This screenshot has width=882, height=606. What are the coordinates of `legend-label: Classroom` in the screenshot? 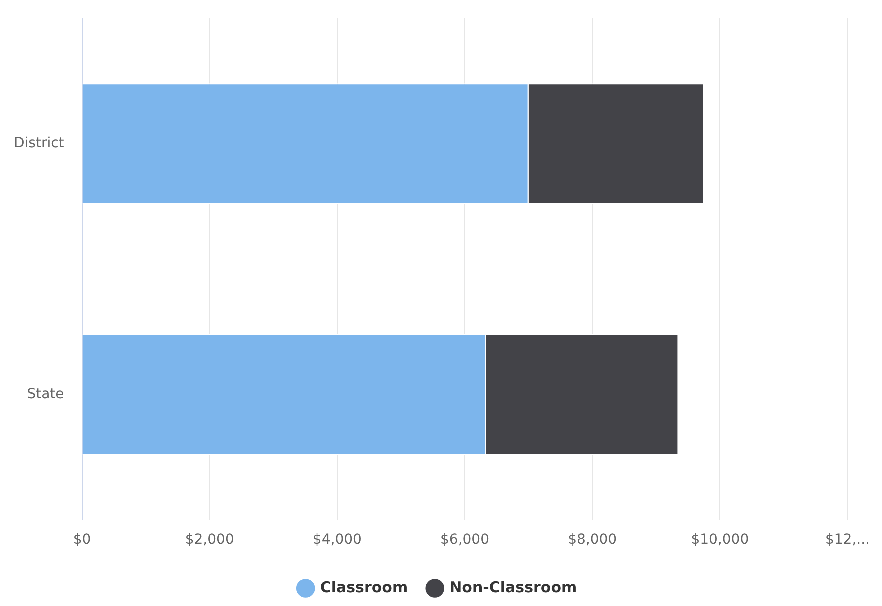 It's located at (364, 587).